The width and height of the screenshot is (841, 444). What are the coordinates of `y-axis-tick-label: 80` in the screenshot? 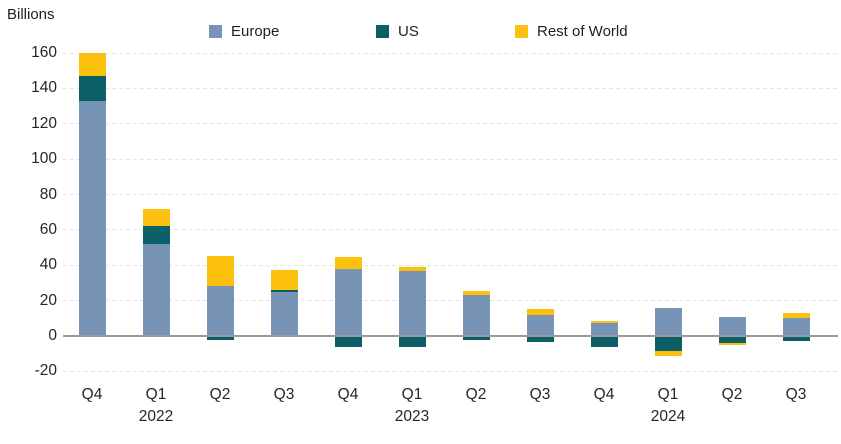 It's located at (48, 194).